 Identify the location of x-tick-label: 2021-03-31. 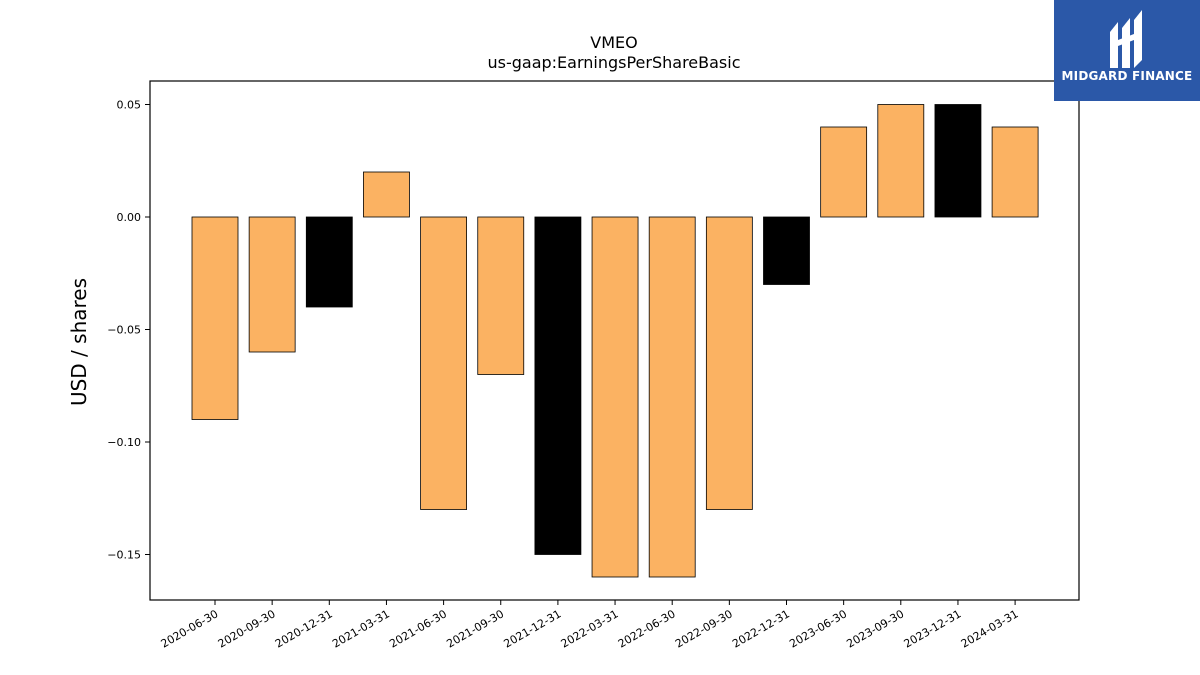
(361, 628).